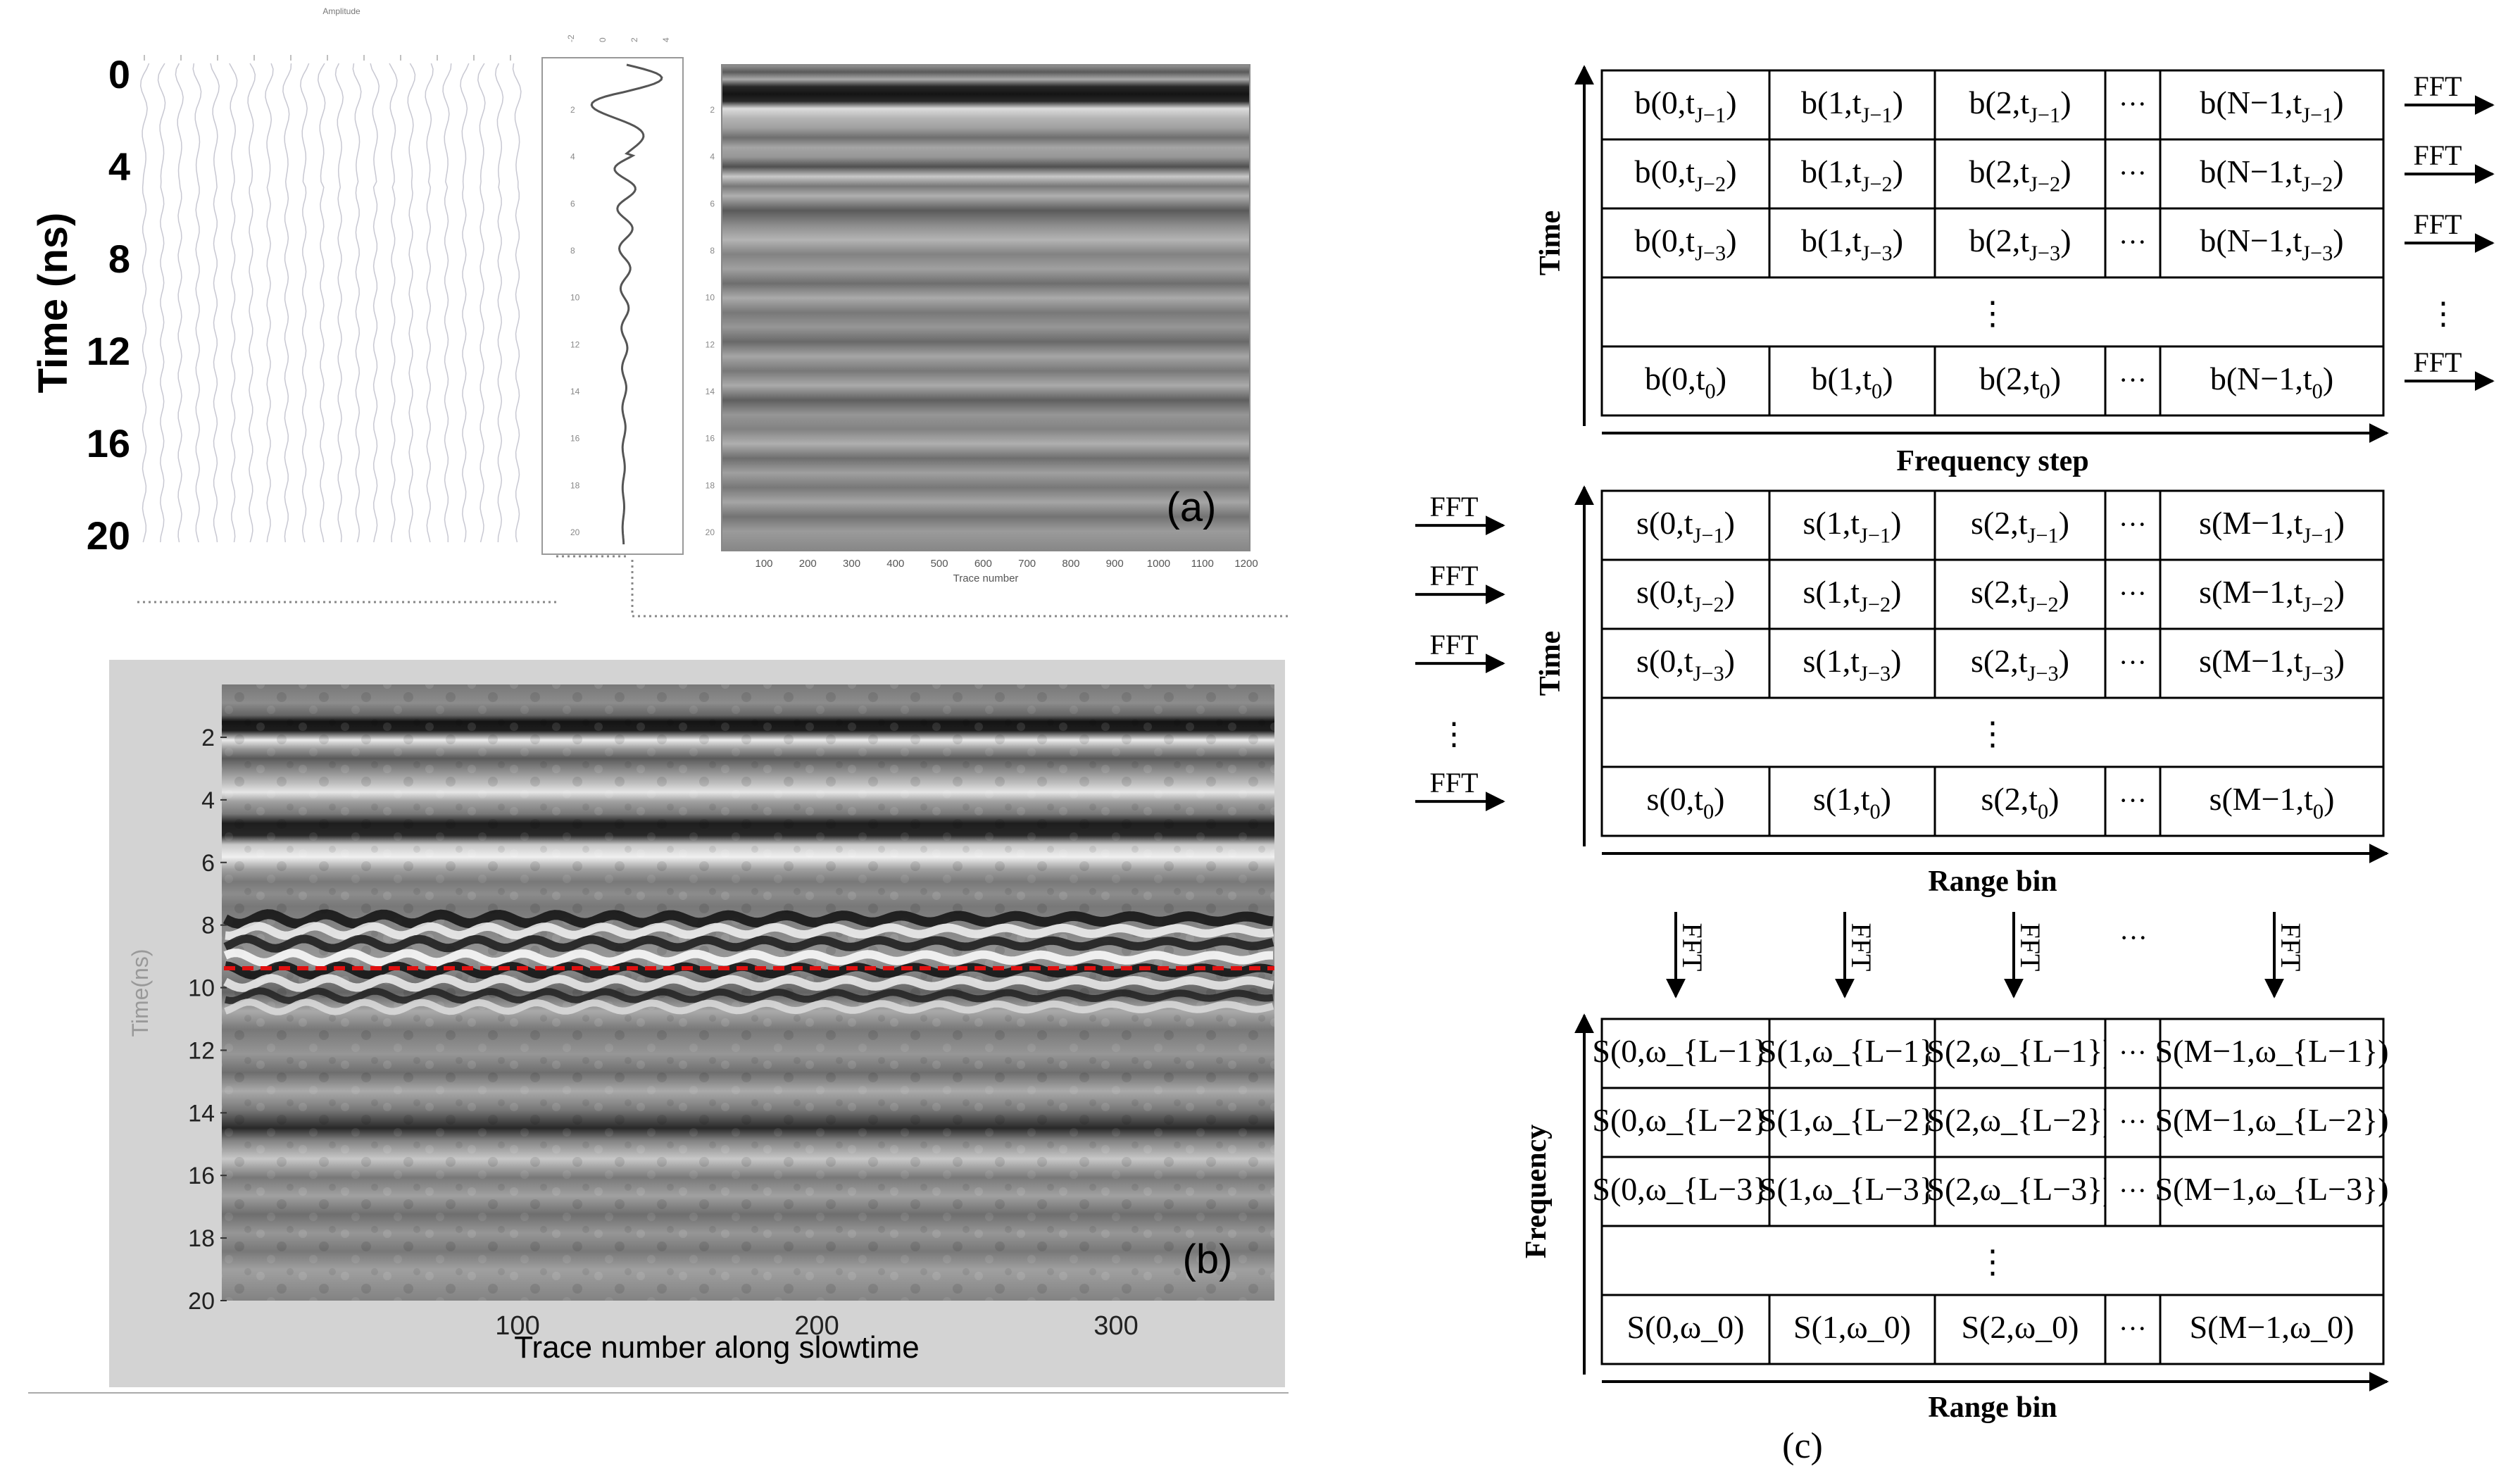  I want to click on single-trace-top-tick: 4, so click(666, 39).